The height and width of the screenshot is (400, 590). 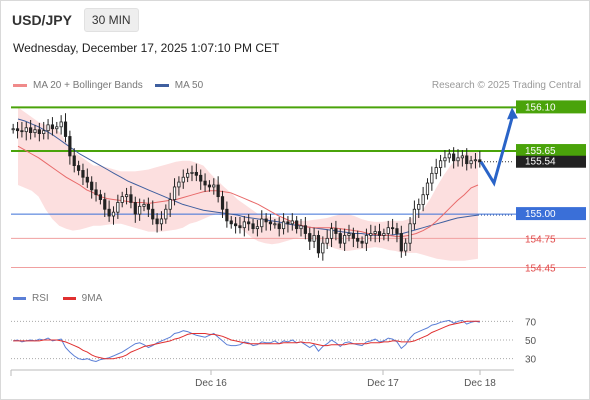 What do you see at coordinates (78, 85) in the screenshot?
I see `legend-item-ma20: MA 20 + Bollinger Bands` at bounding box center [78, 85].